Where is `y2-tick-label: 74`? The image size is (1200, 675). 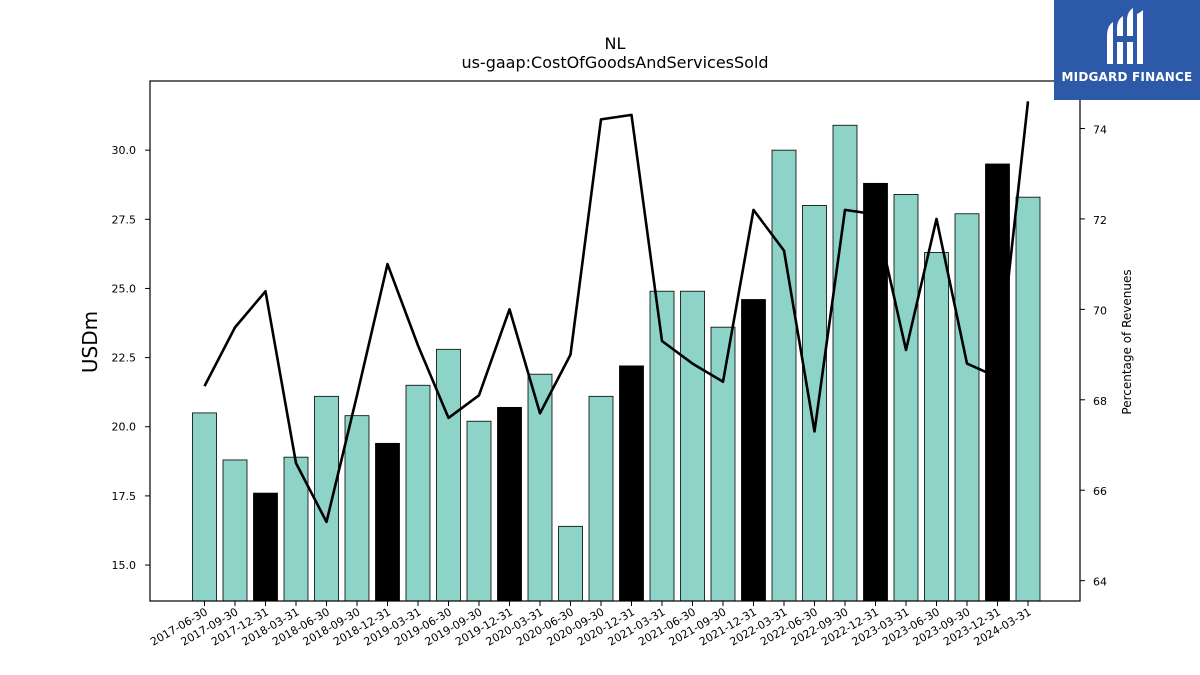 y2-tick-label: 74 is located at coordinates (1100, 129).